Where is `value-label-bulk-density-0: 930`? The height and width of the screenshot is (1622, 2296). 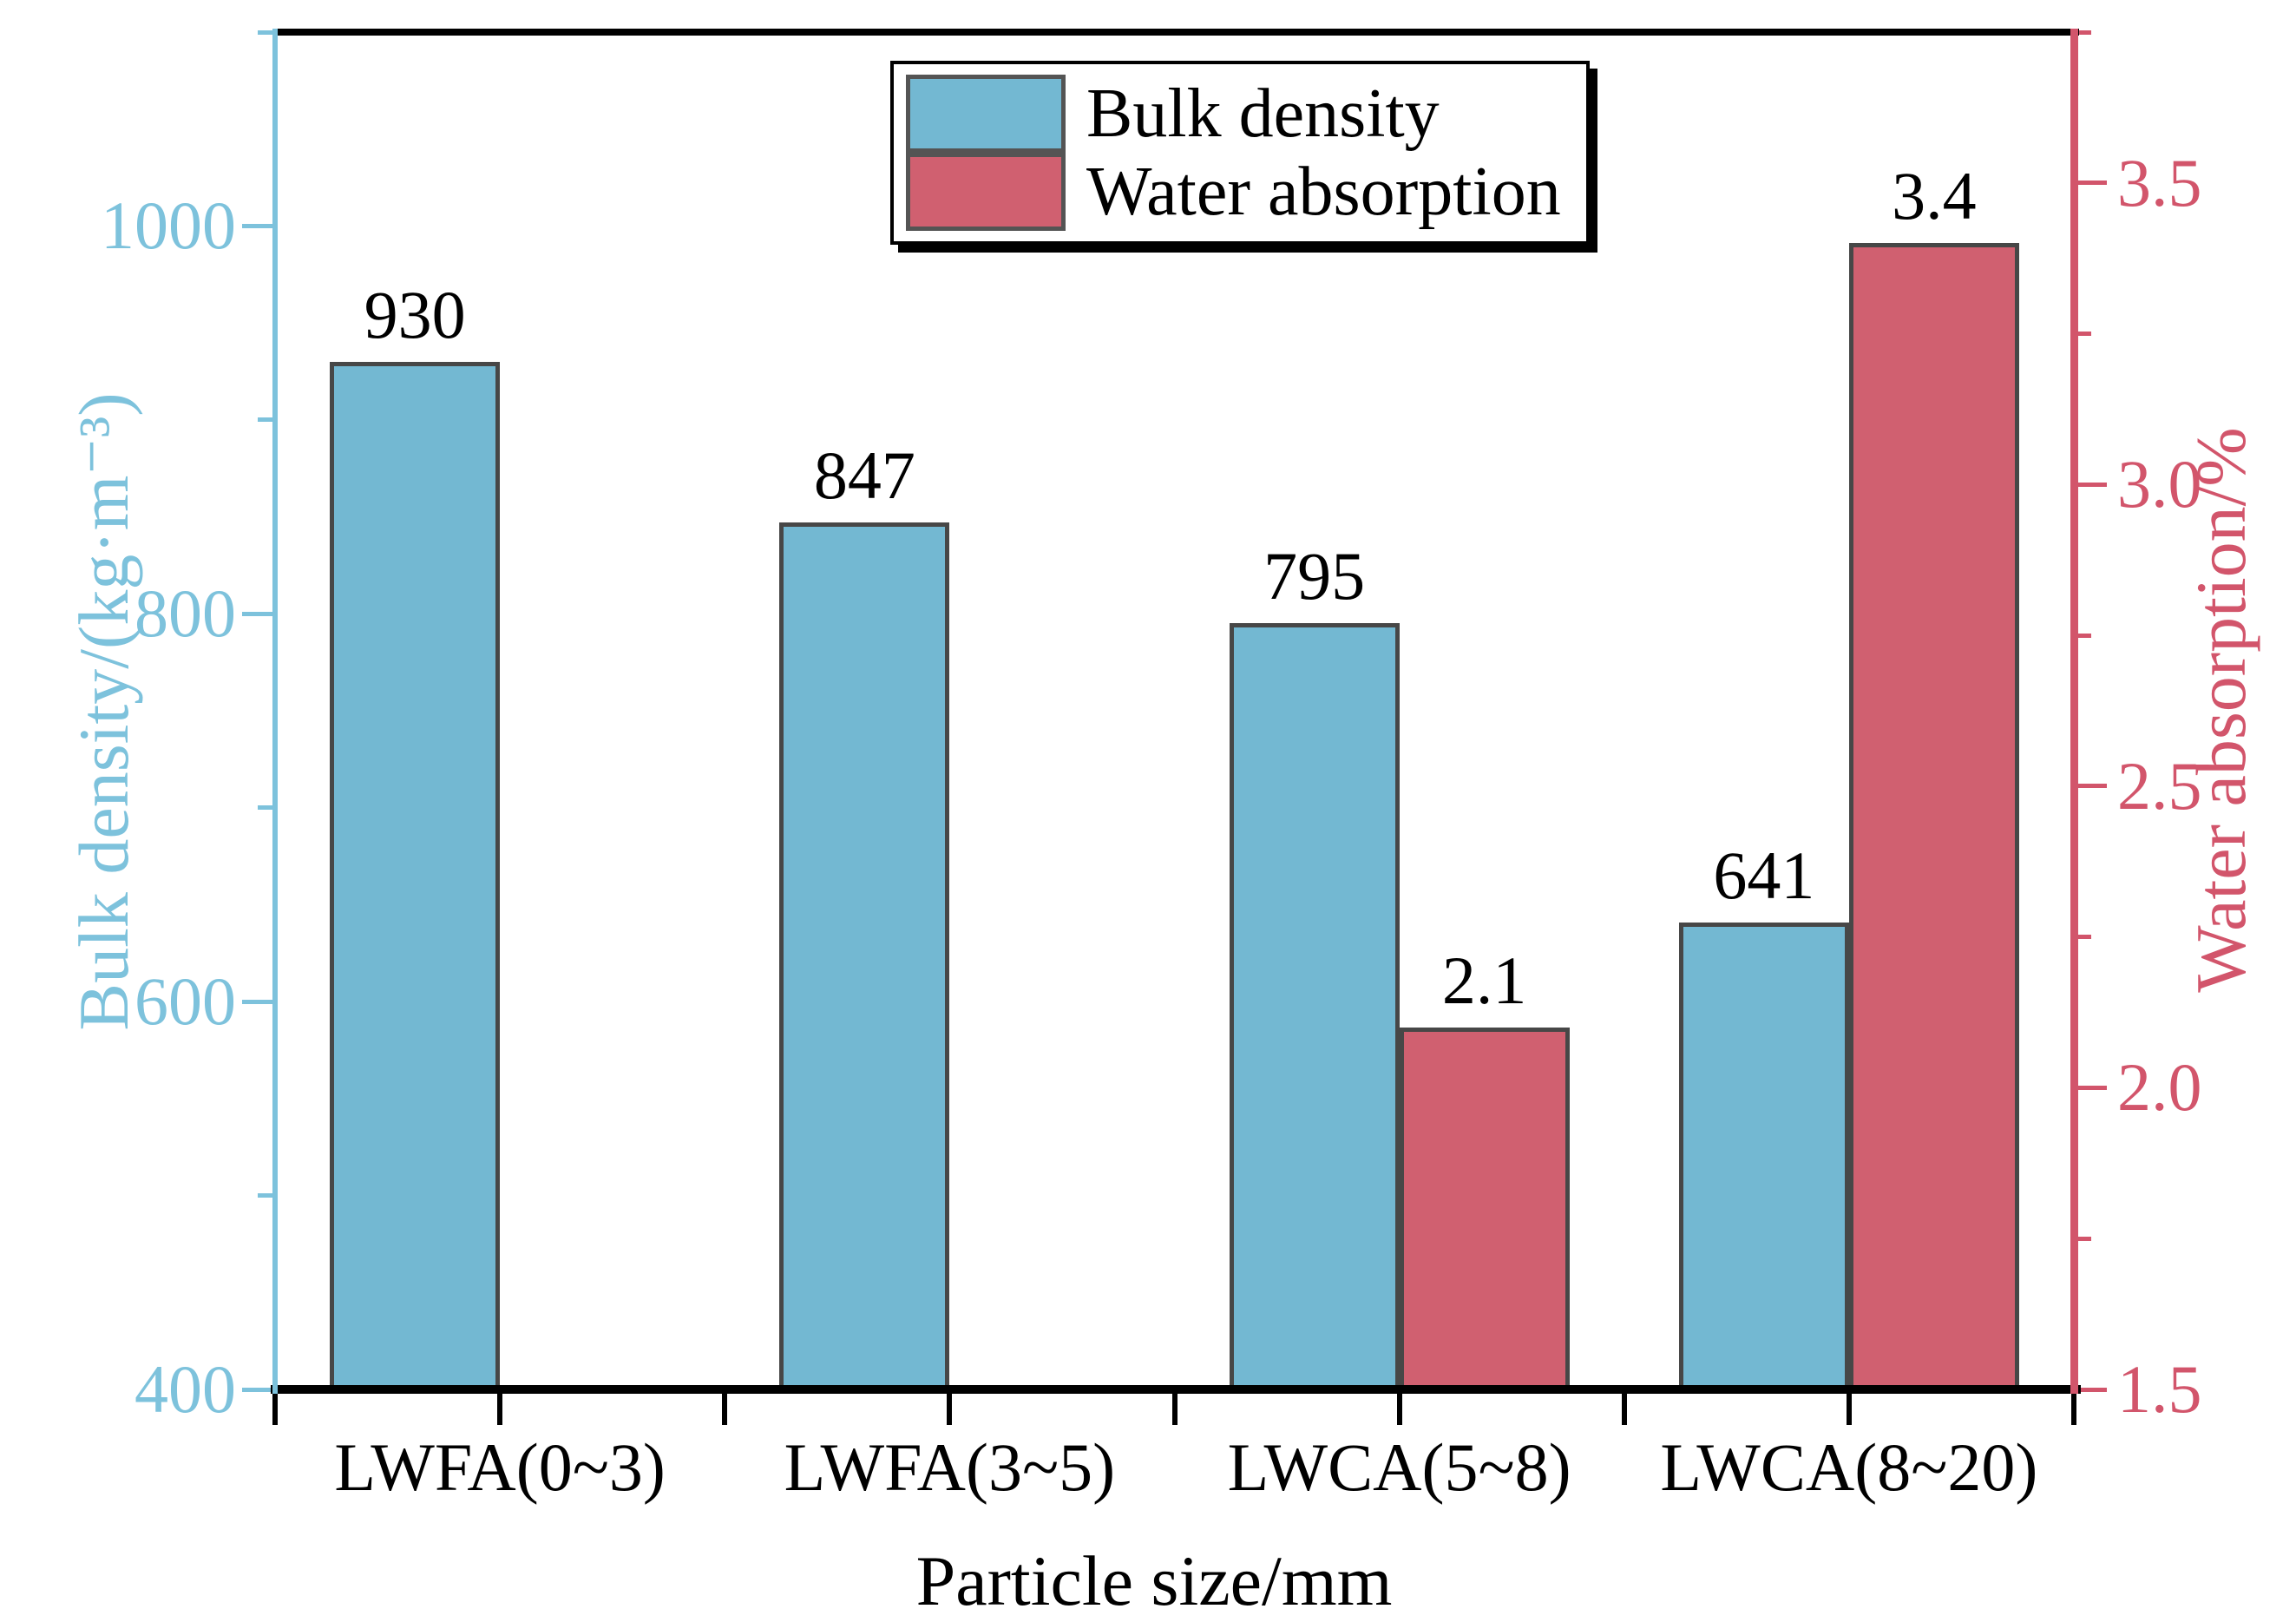
value-label-bulk-density-0: 930 is located at coordinates (415, 314).